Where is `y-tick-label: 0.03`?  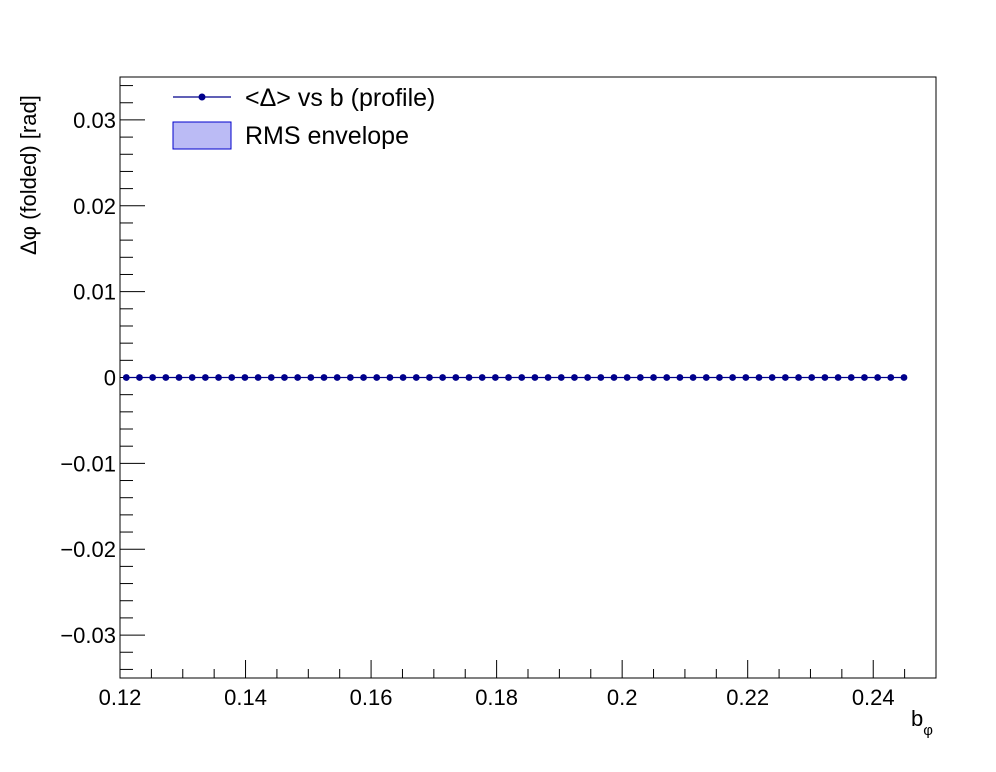
y-tick-label: 0.03 is located at coordinates (94, 120).